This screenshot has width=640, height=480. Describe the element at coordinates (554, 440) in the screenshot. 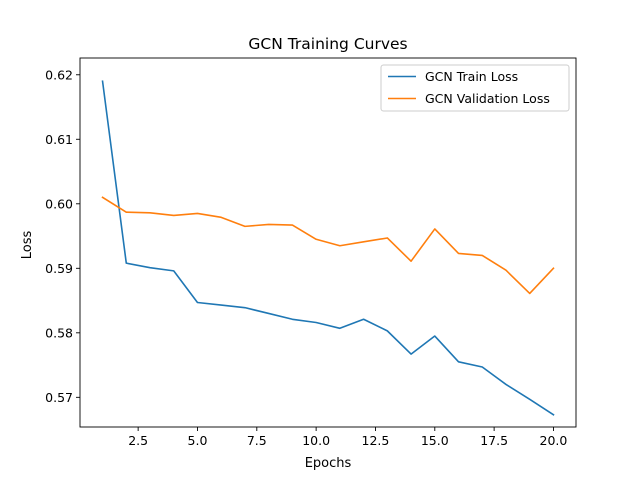

I see `x-tick-label: 20.0` at that location.